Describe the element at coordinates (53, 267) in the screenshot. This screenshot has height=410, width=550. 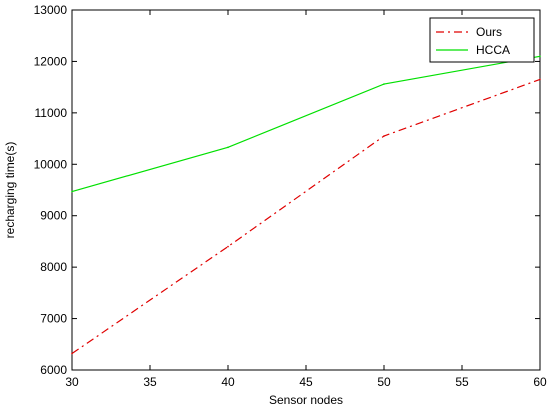
I see `y-tick-label: 8000` at that location.